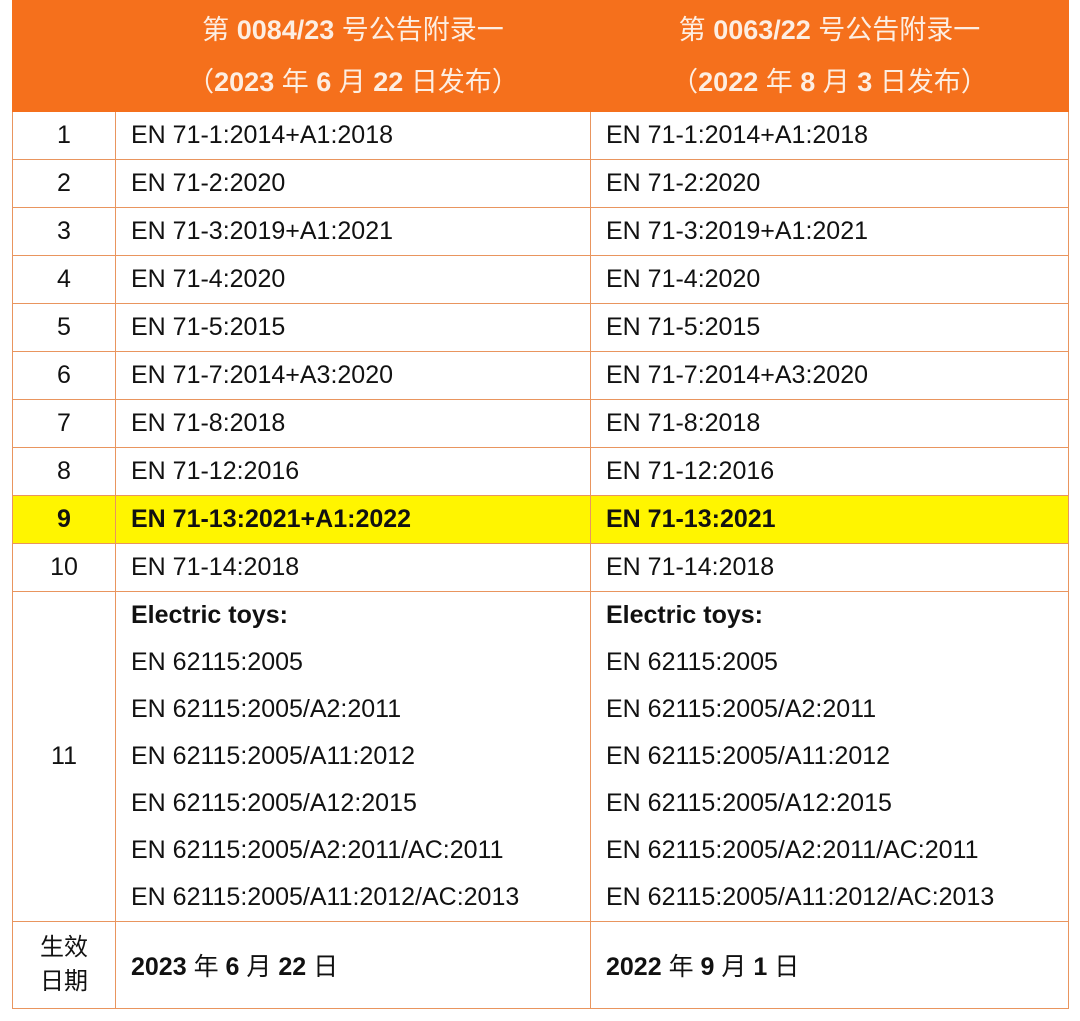  What do you see at coordinates (353, 375) in the screenshot?
I see `cell-2023: EN 71-7:2014+A3:2020` at bounding box center [353, 375].